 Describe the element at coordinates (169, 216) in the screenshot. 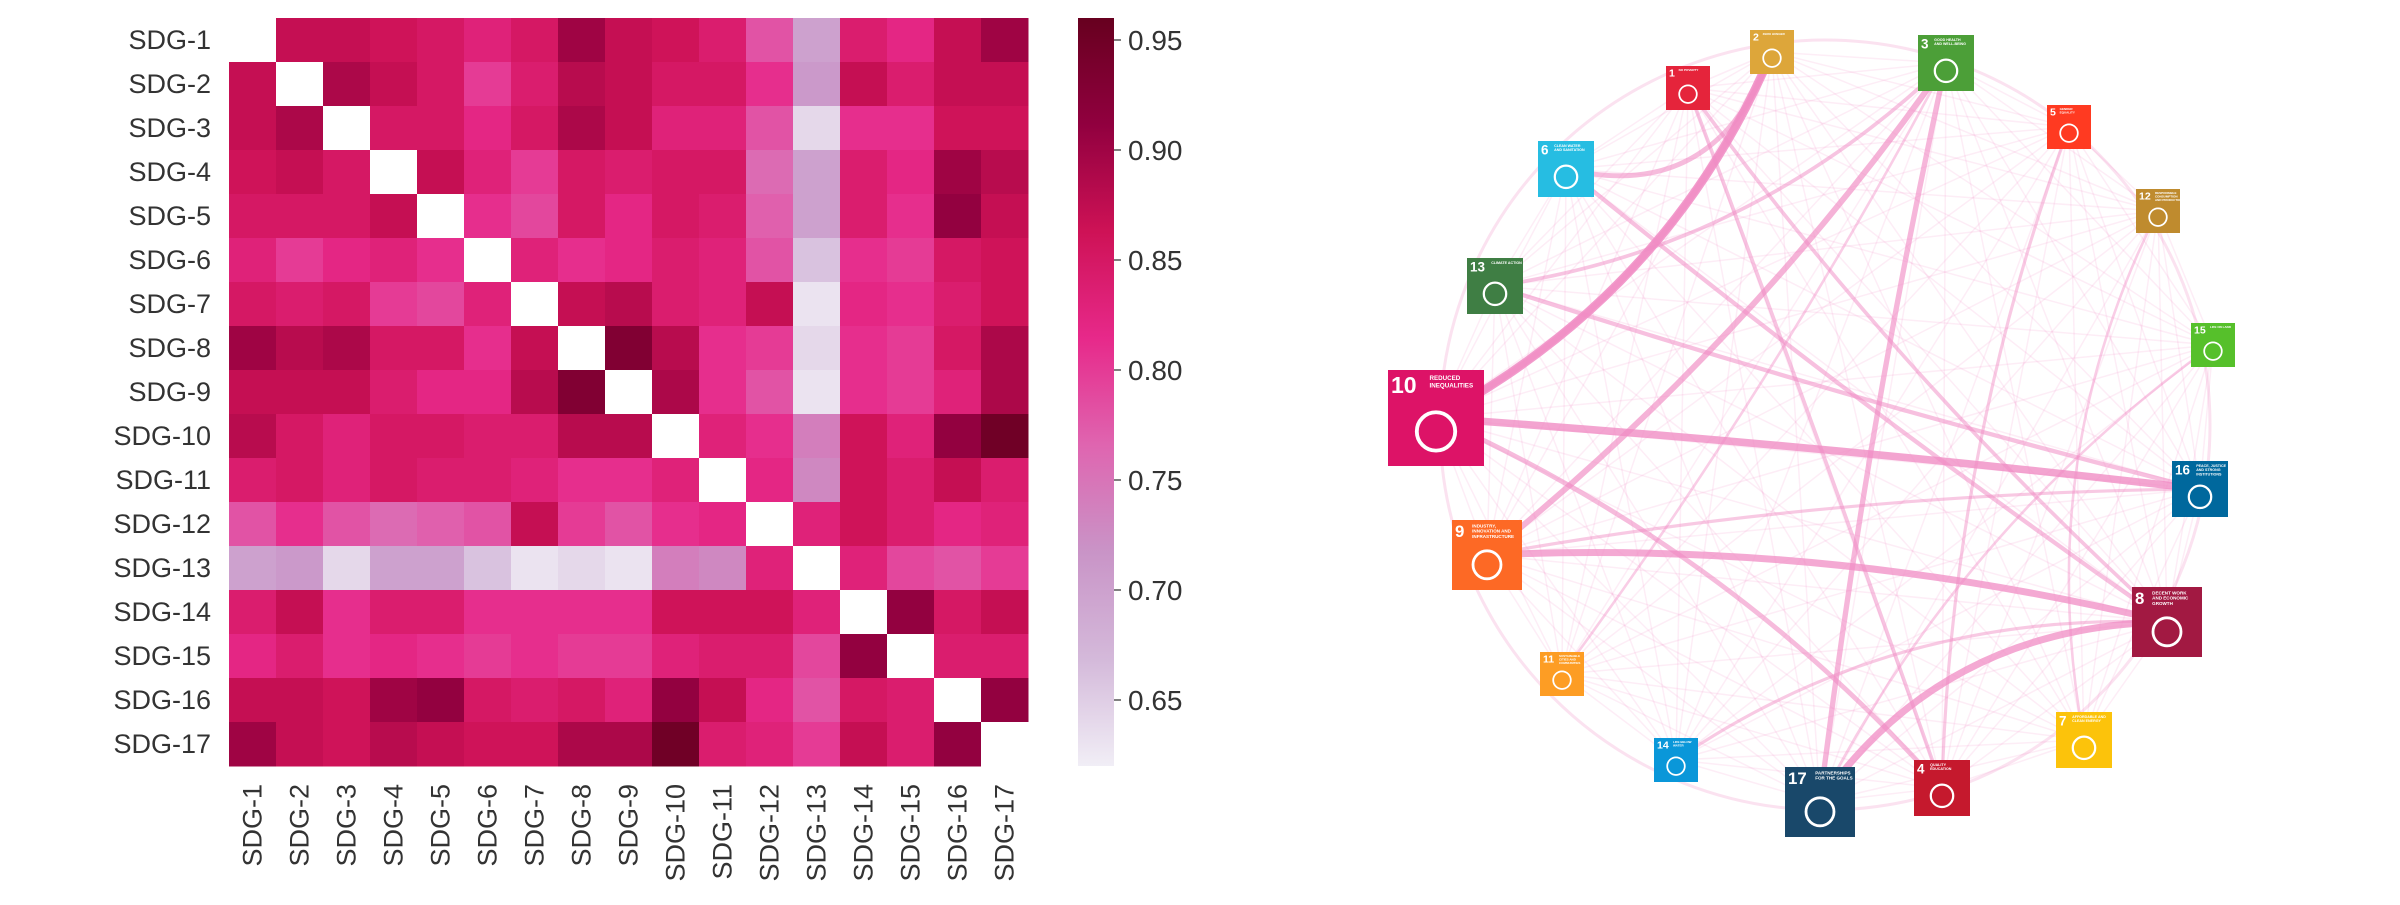

I see `heatmap-row-label: SDG-5` at that location.